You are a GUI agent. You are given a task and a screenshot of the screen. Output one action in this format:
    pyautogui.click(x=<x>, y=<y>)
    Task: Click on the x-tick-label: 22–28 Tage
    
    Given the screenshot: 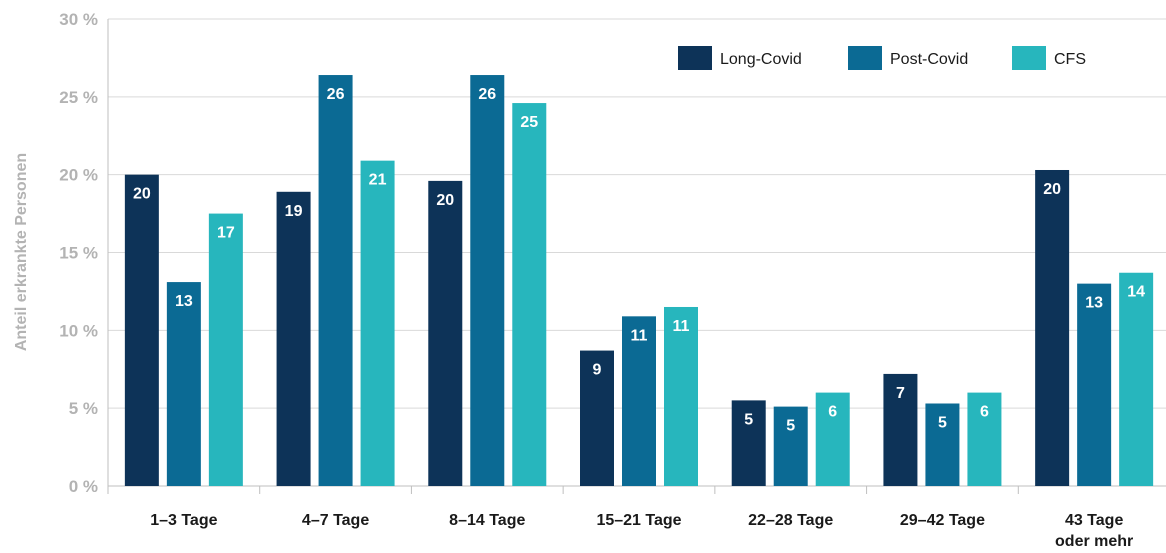 What is the action you would take?
    pyautogui.click(x=790, y=520)
    